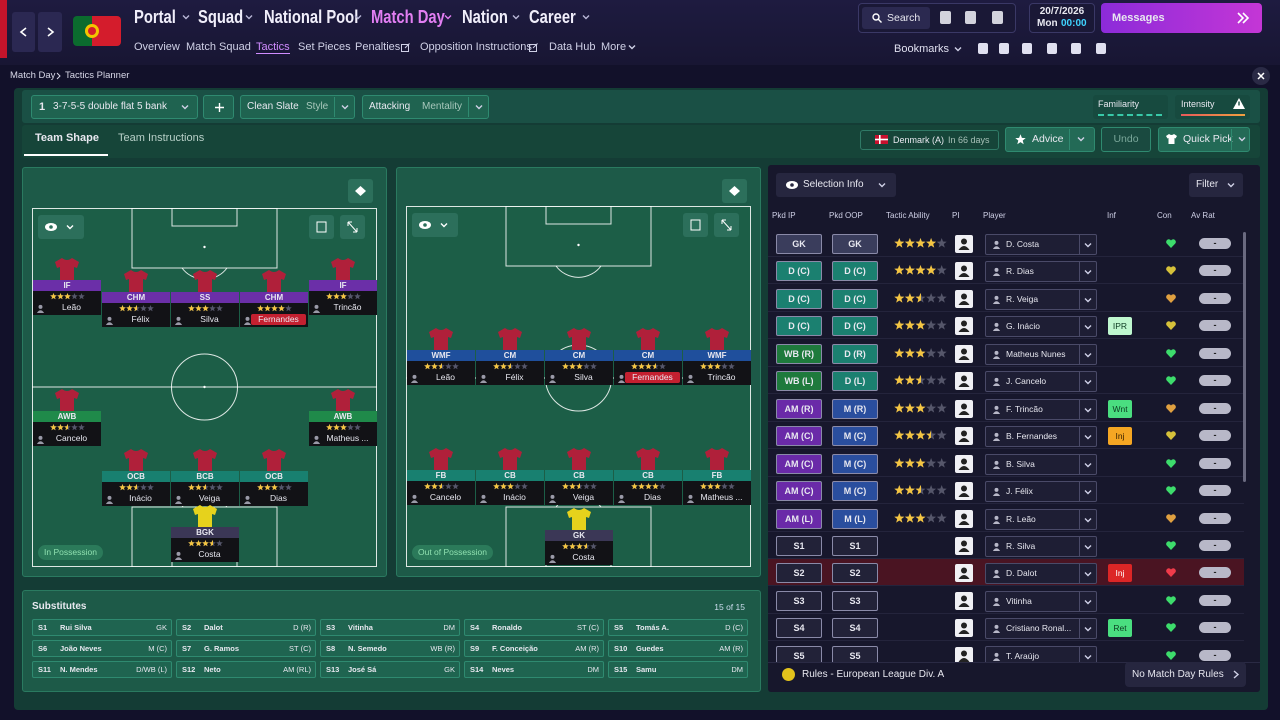 This screenshot has width=1280, height=720. I want to click on substitute: S8 N. Semedo WB (R), so click(390, 648).